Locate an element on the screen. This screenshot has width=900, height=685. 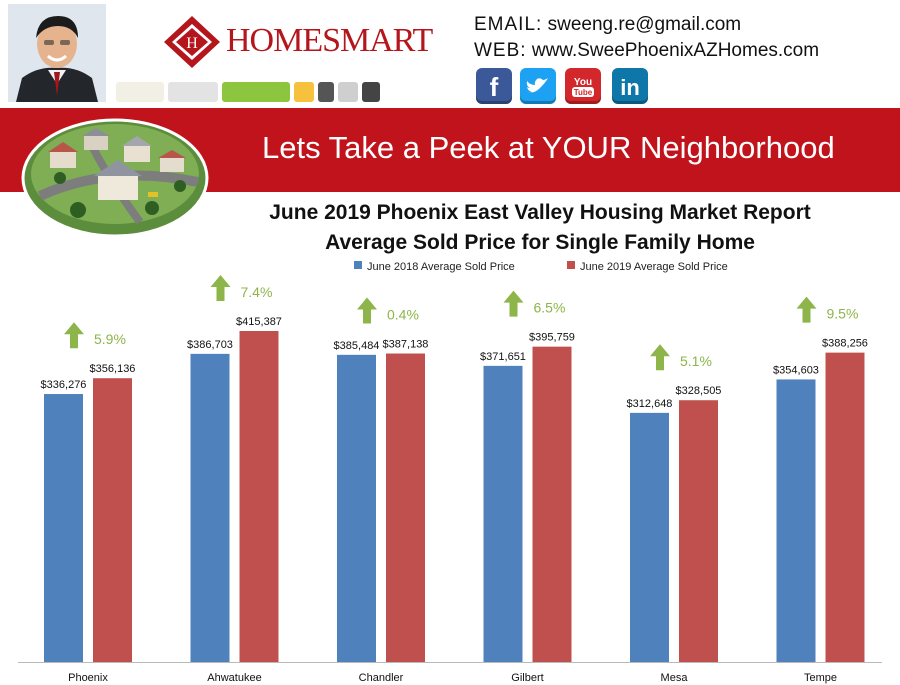
facebook-icon: f is located at coordinates (494, 86).